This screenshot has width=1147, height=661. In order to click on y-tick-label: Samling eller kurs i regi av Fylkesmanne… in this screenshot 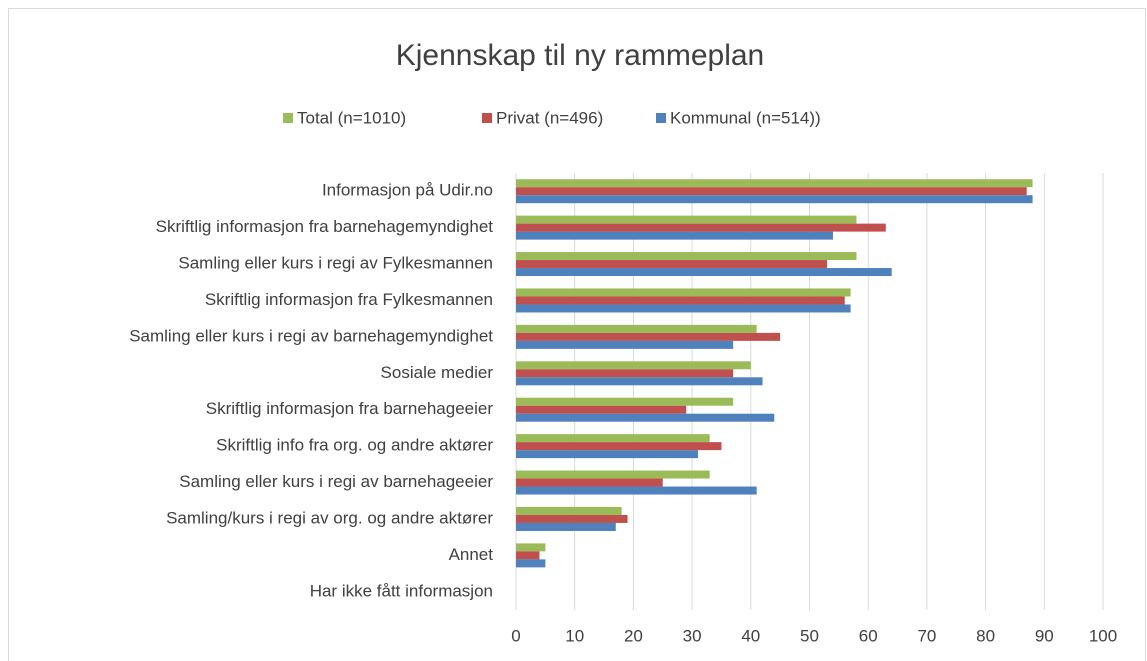, I will do `click(335, 263)`.